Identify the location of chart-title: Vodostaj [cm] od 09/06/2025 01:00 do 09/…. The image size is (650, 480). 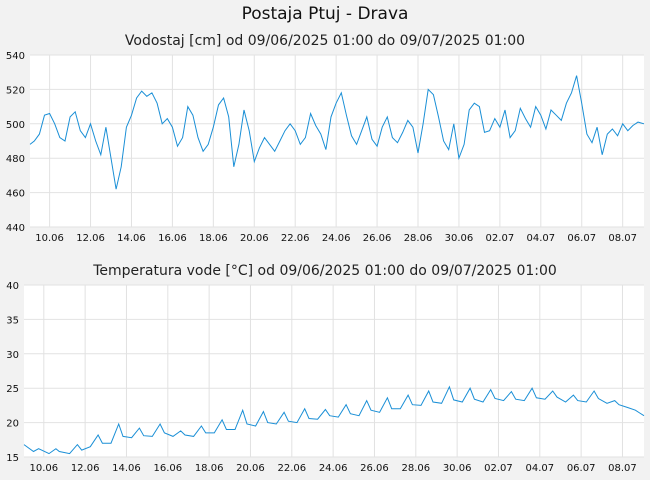
(325, 41).